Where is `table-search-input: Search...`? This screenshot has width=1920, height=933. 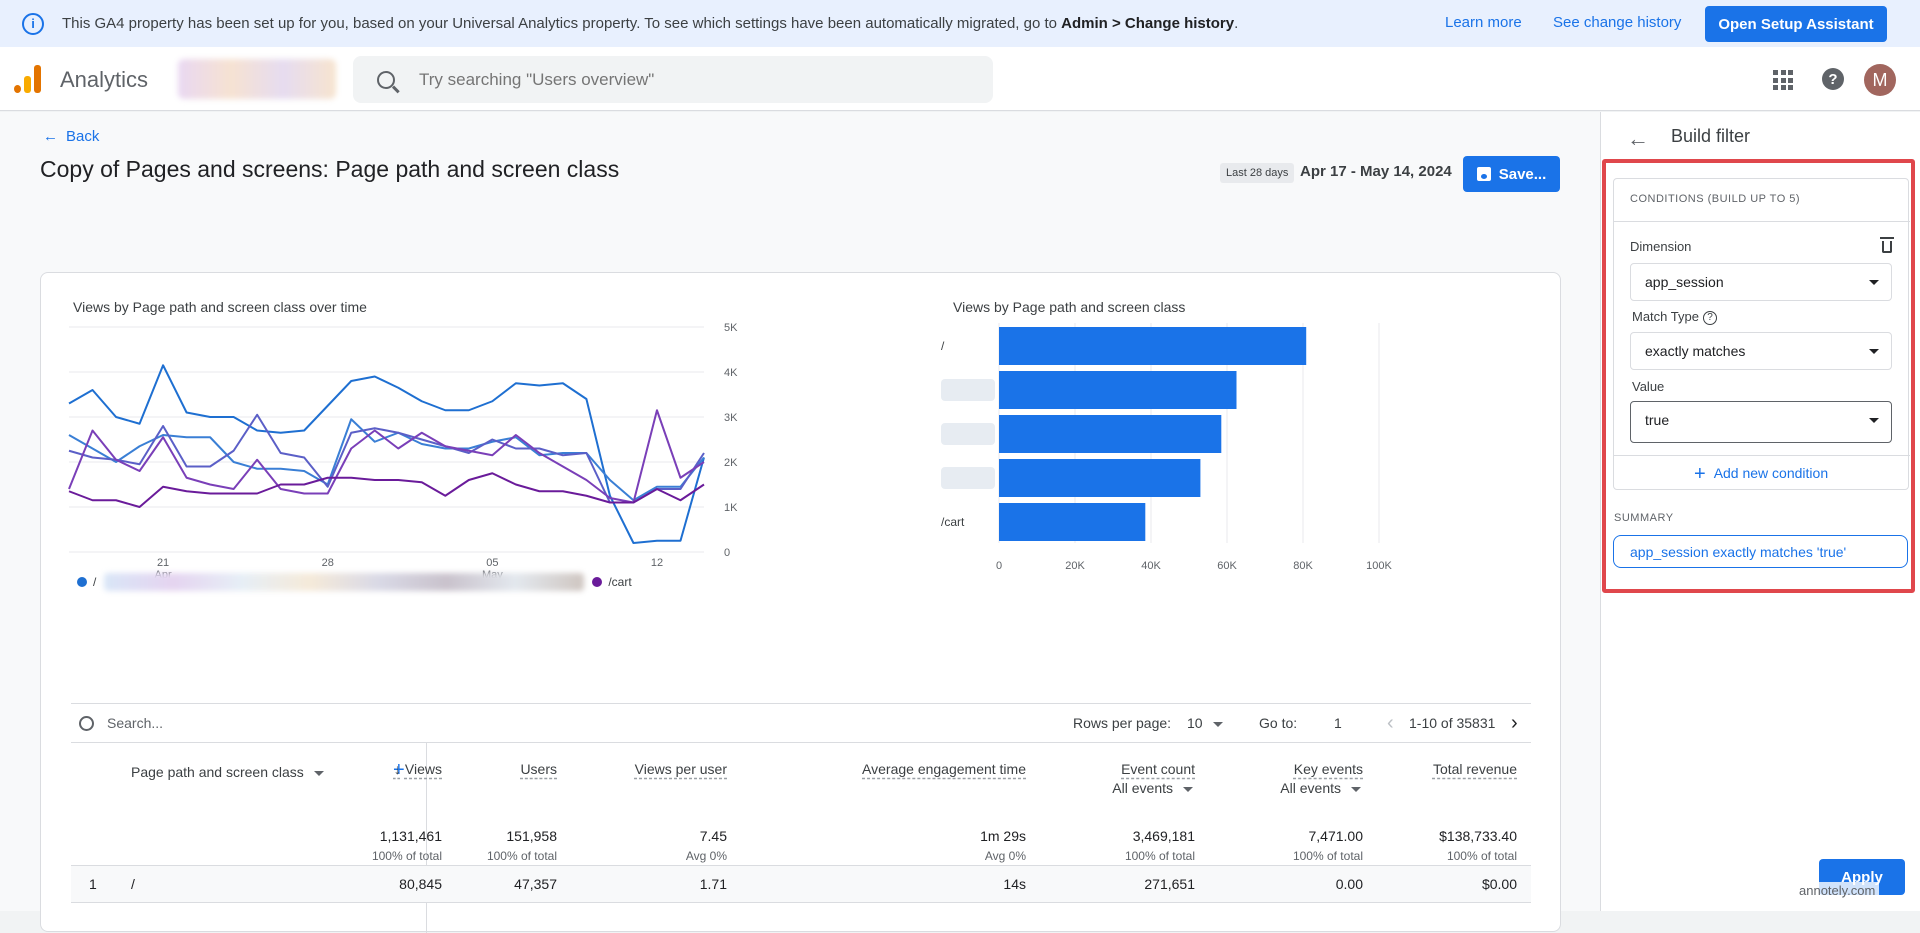 table-search-input: Search... is located at coordinates (135, 723).